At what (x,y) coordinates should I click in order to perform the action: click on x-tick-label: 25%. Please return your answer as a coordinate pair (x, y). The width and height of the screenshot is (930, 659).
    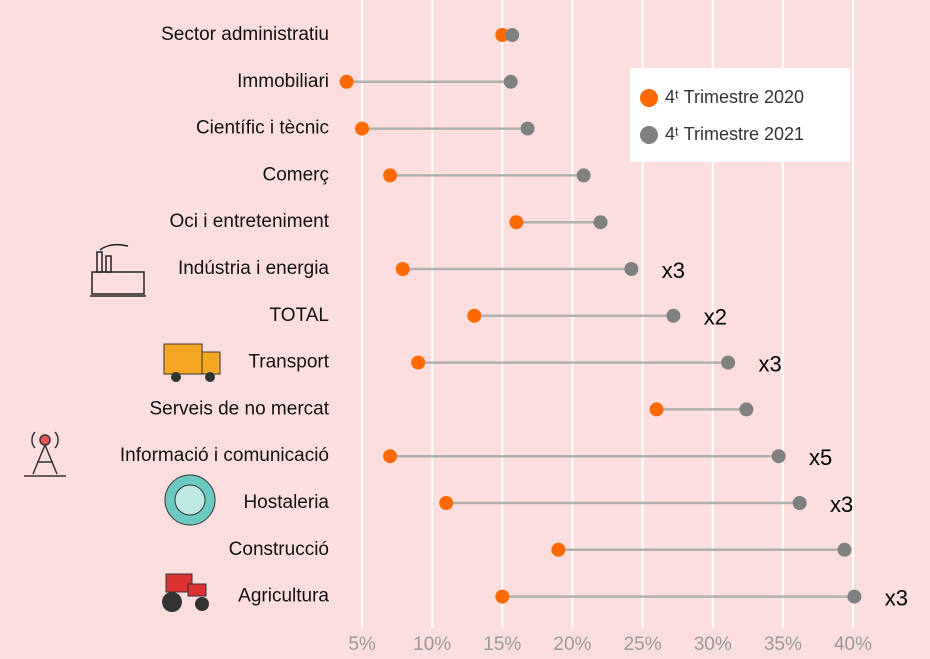
    Looking at the image, I should click on (643, 644).